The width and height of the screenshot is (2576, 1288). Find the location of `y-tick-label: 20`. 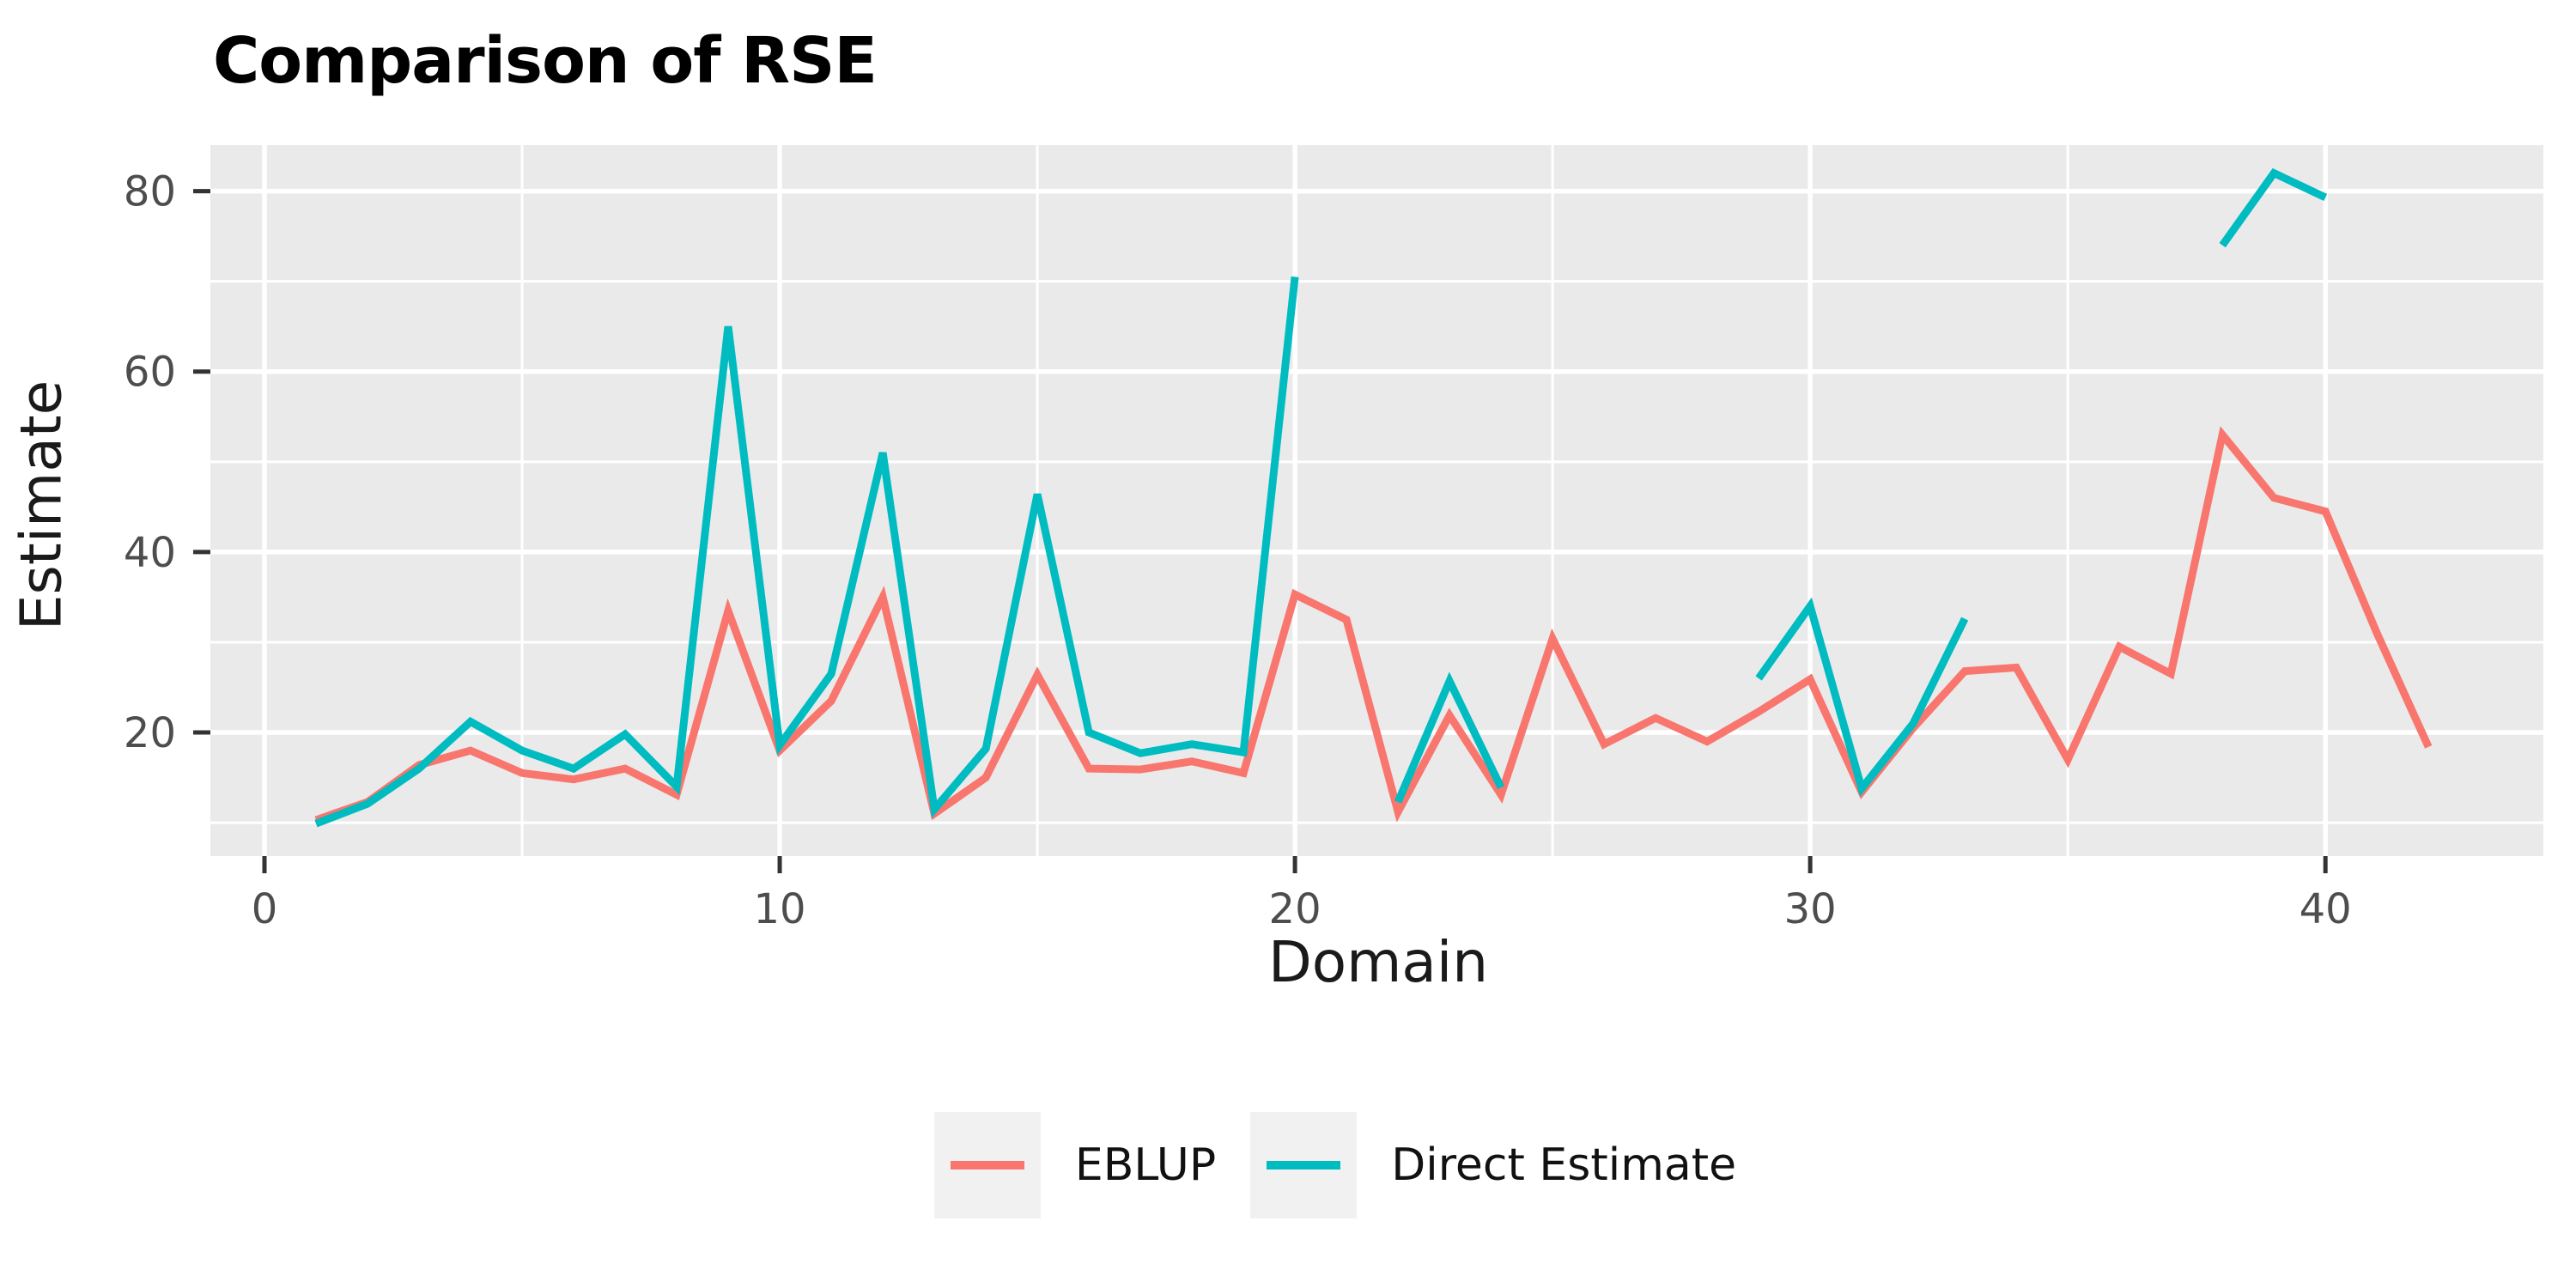

y-tick-label: 20 is located at coordinates (150, 733).